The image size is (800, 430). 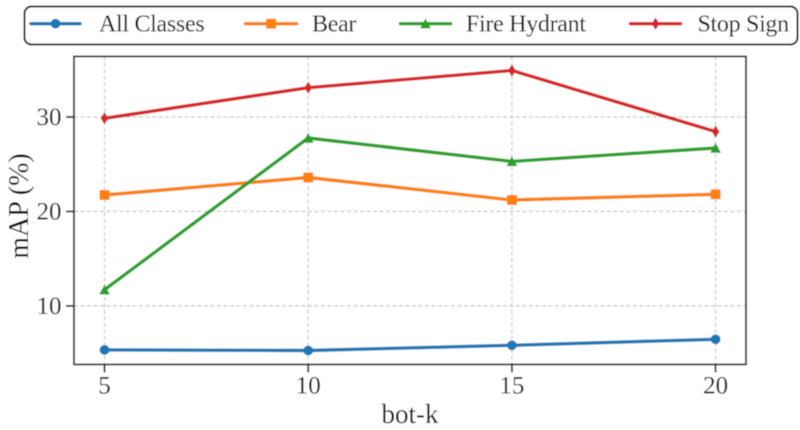 What do you see at coordinates (526, 25) in the screenshot?
I see `svg-text: Fire Hydrant` at bounding box center [526, 25].